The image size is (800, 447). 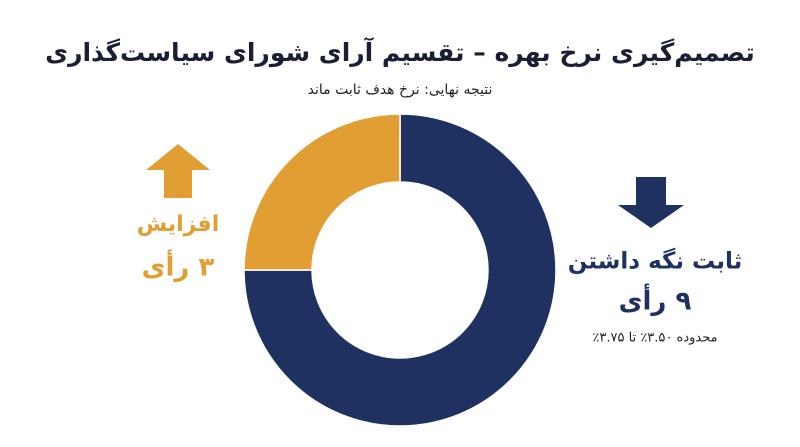 What do you see at coordinates (178, 224) in the screenshot?
I see `category-label: افزایش` at bounding box center [178, 224].